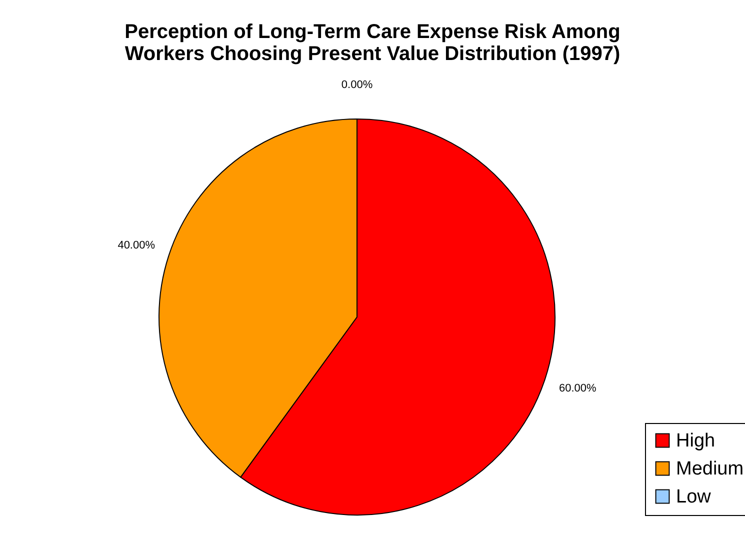 The height and width of the screenshot is (537, 745). What do you see at coordinates (694, 497) in the screenshot?
I see `legend-label: Low` at bounding box center [694, 497].